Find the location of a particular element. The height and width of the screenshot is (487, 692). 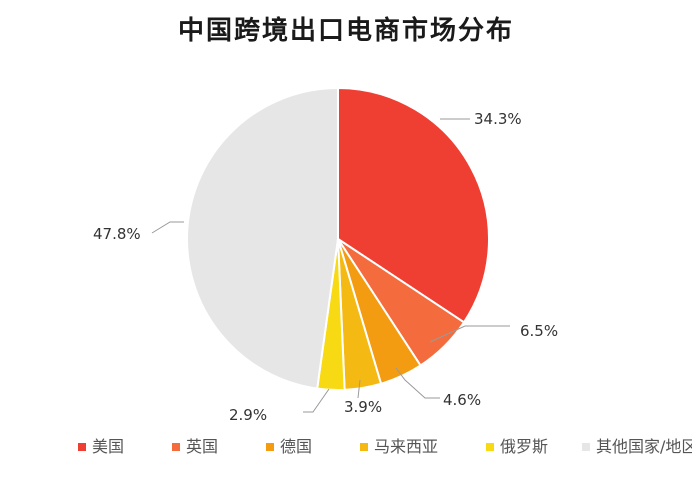

data-label-5: 2.9% is located at coordinates (248, 415).